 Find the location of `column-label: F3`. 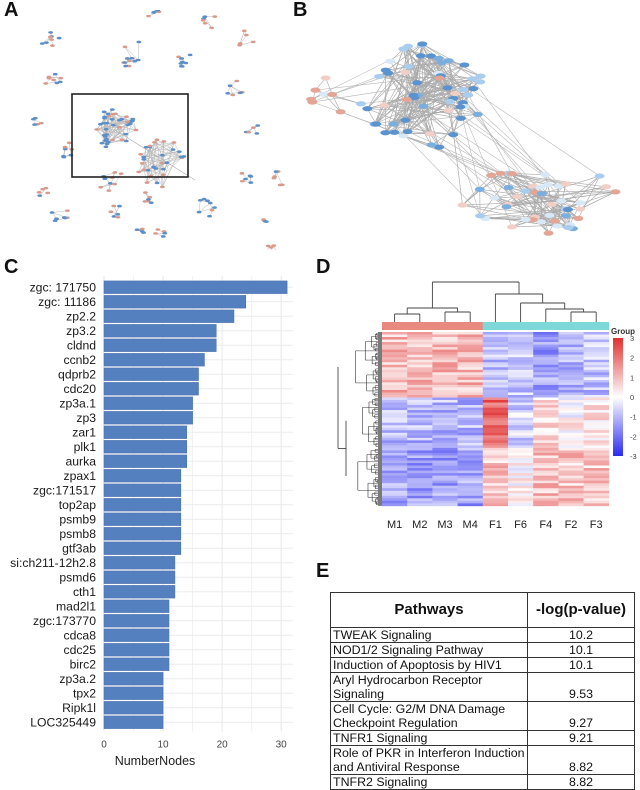

column-label: F3 is located at coordinates (596, 525).